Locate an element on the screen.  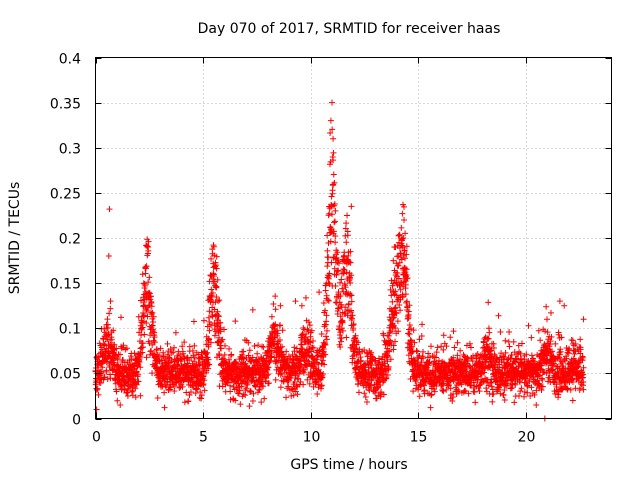
y-tick-label: 0 is located at coordinates (76, 421).